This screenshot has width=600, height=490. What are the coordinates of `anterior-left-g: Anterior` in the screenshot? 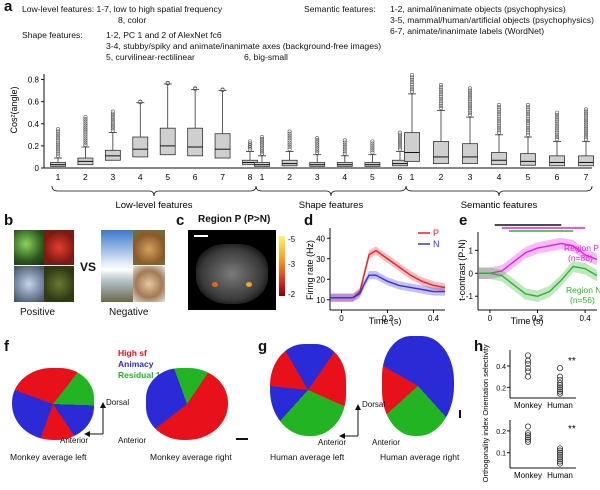 It's located at (332, 442).